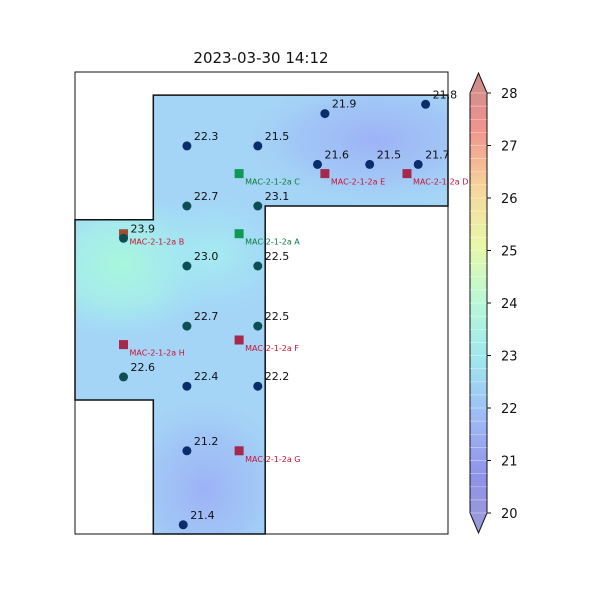  Describe the element at coordinates (509, 514) in the screenshot. I see `colorbar-tick-label: 20` at that location.